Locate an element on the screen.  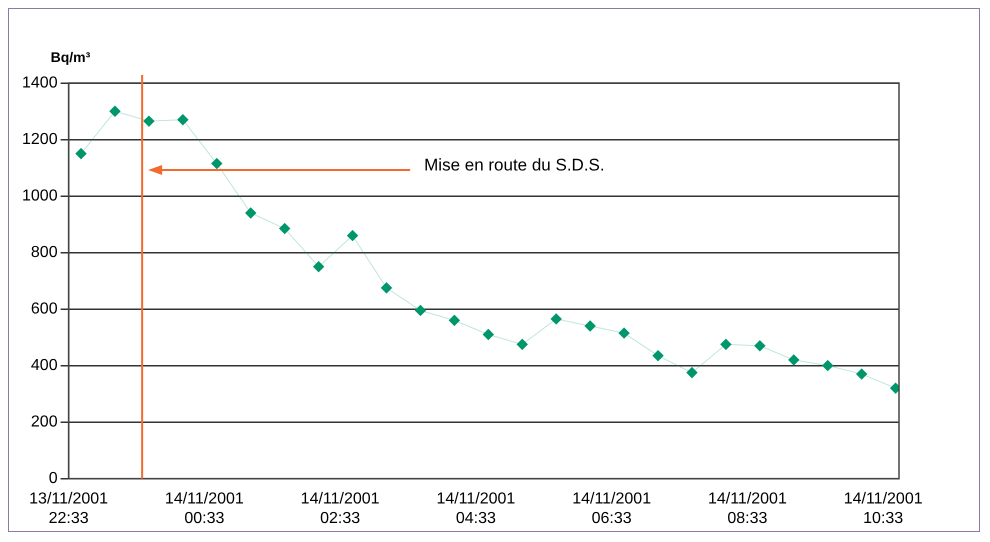
y-tick-label: 400 is located at coordinates (44, 365).